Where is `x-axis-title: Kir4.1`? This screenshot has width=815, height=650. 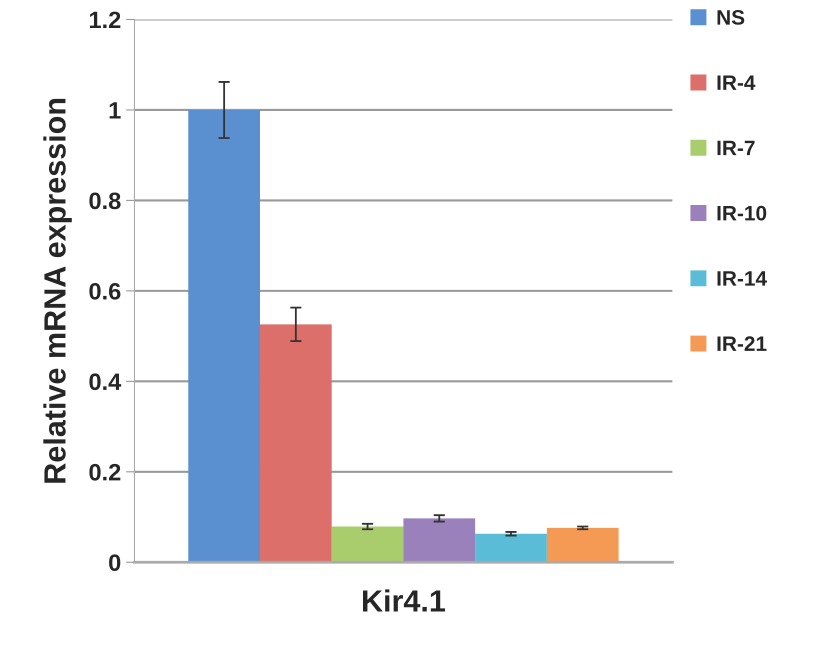 x-axis-title: Kir4.1 is located at coordinates (404, 600).